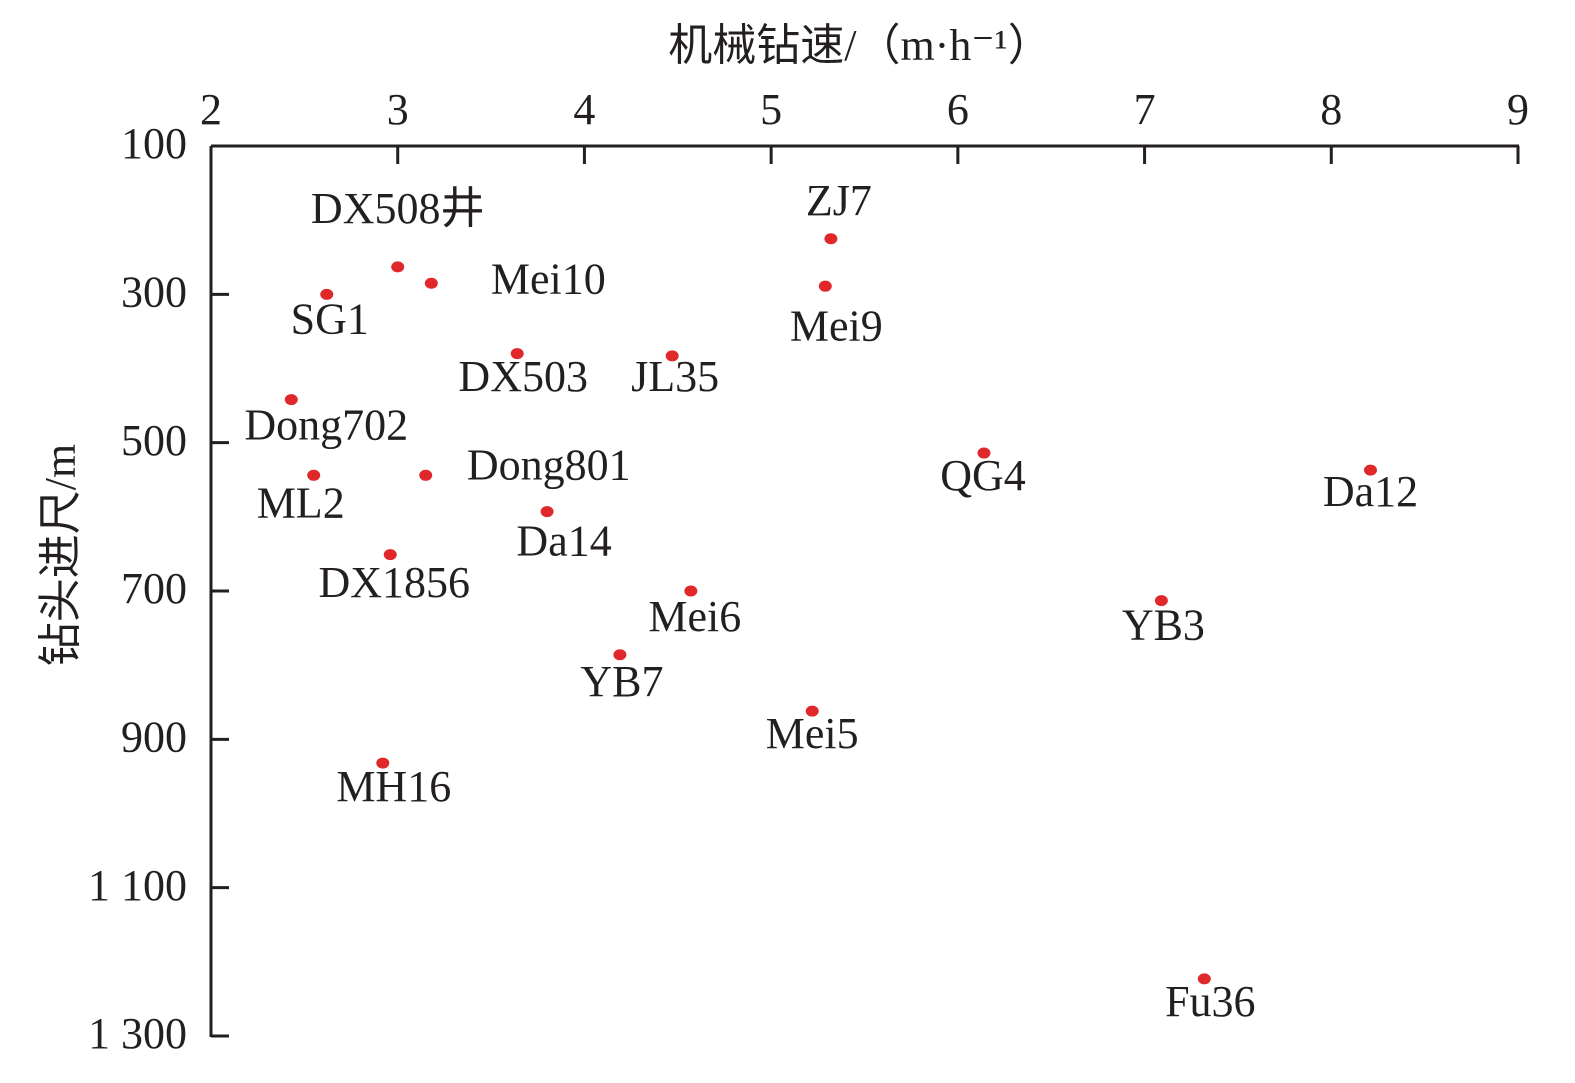  I want to click on point-label: DX508井, so click(398, 208).